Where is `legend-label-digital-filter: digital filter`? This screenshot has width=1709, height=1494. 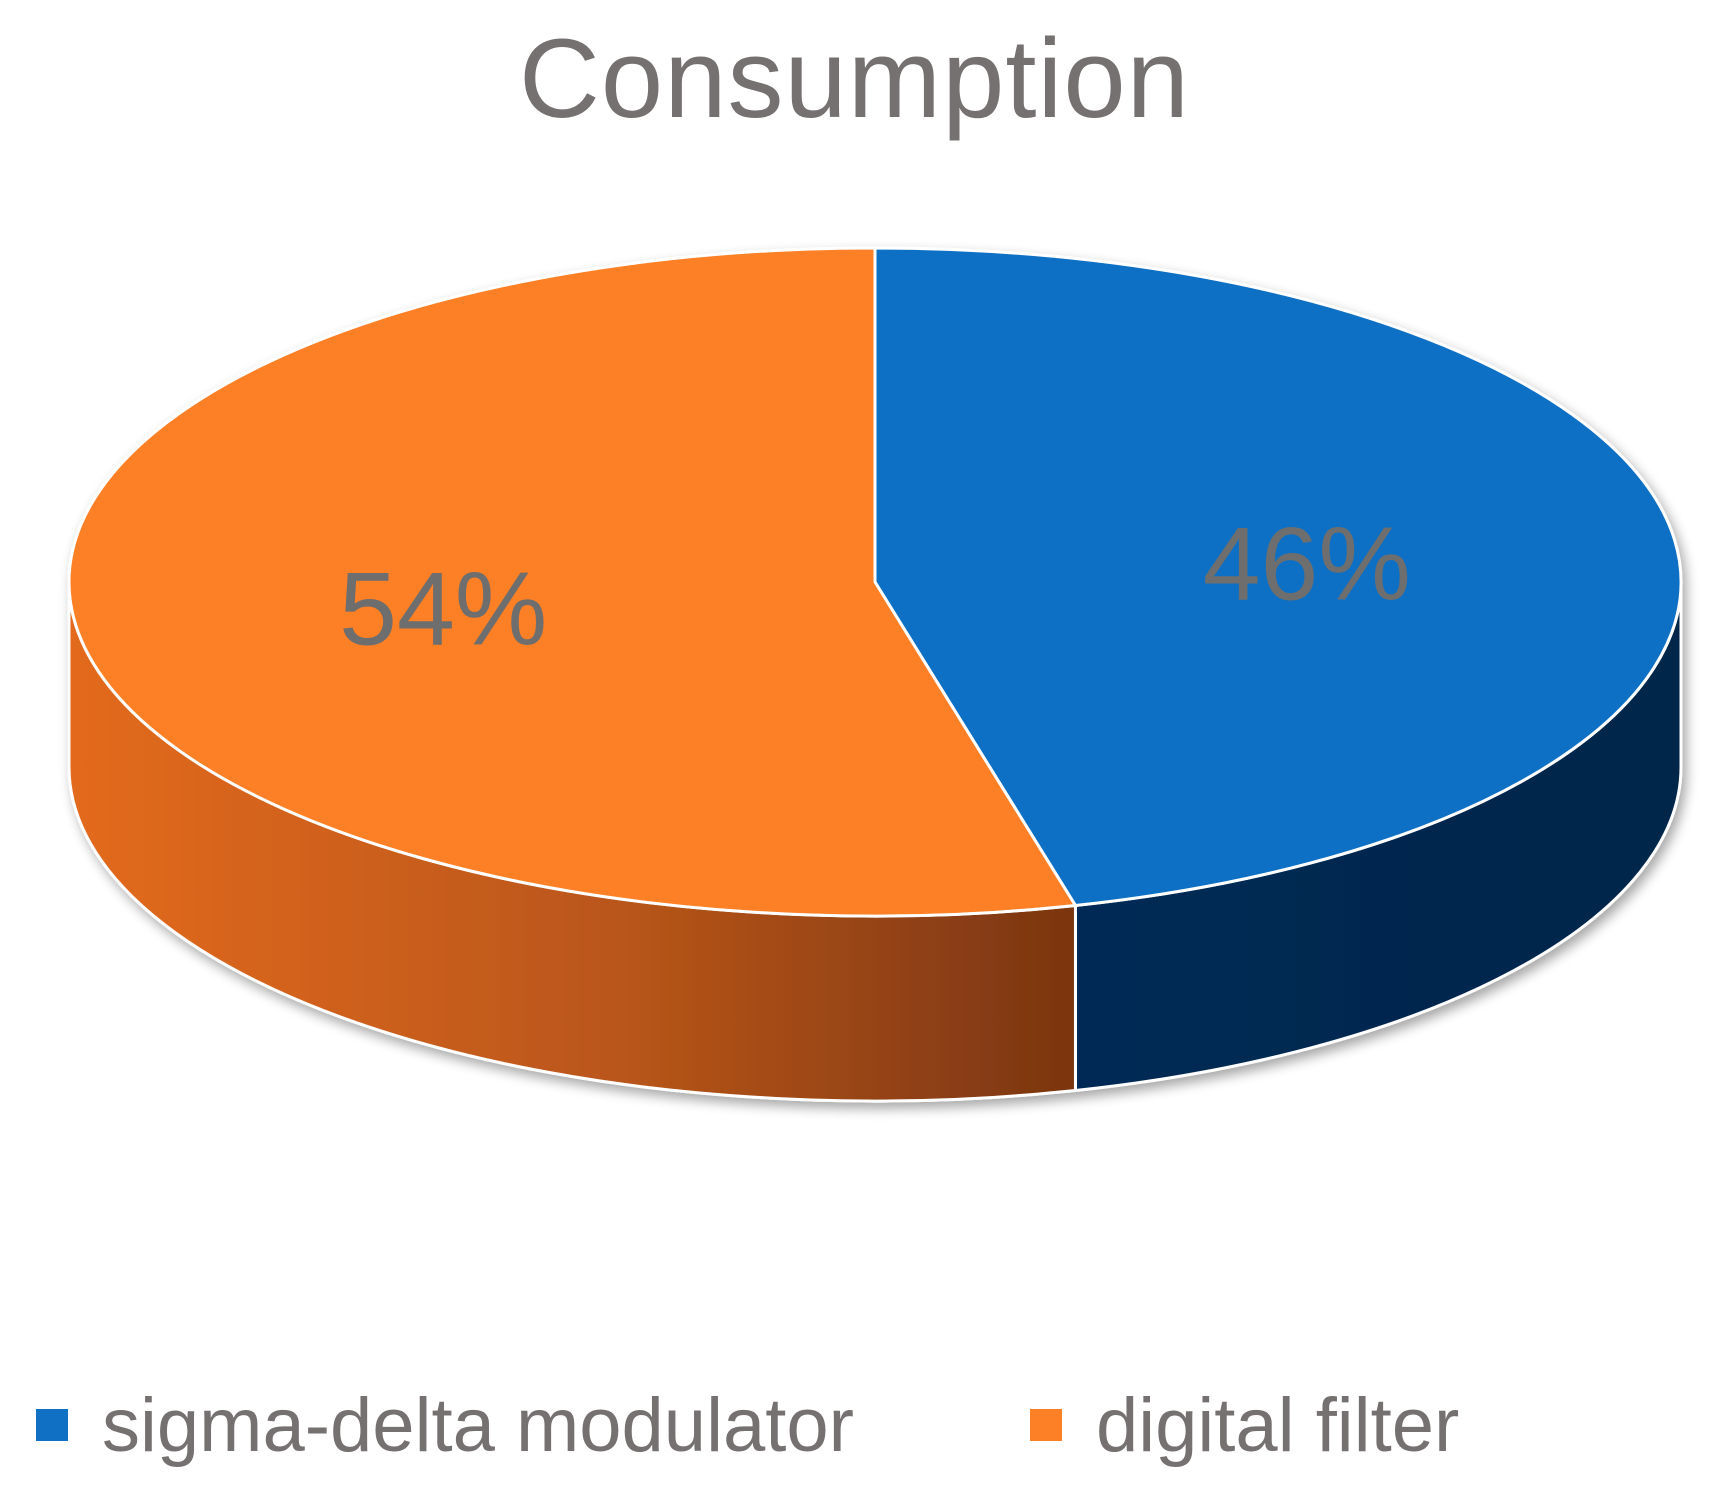 legend-label-digital-filter: digital filter is located at coordinates (1278, 1425).